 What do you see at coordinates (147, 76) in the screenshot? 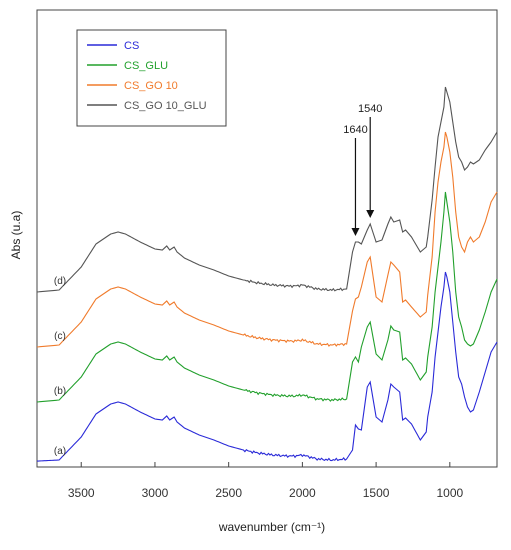
I see `legend-items: CS CS_GLU CS_GO 10 CS_GO 10_GLU` at bounding box center [147, 76].